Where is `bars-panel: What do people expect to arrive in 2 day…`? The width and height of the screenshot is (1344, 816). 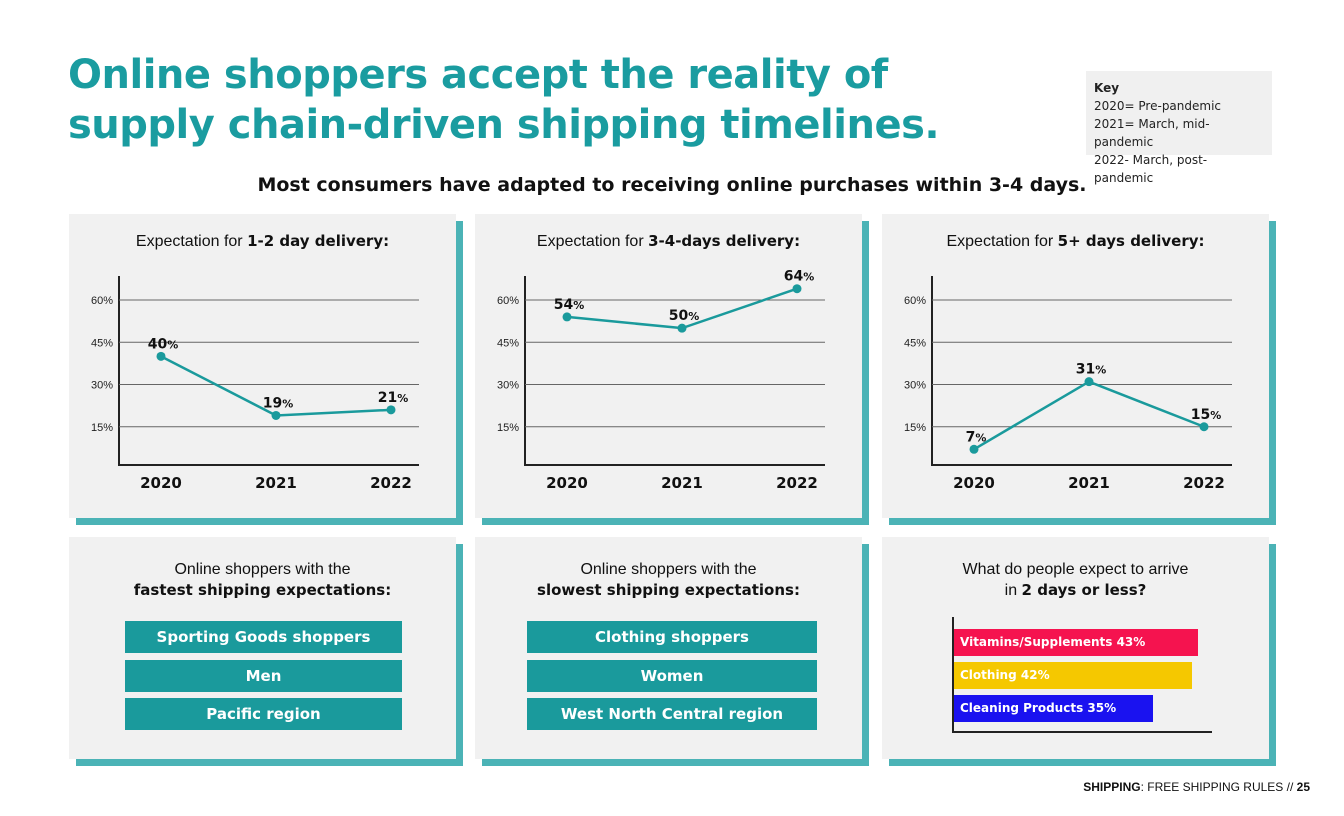
bars-panel: What do people expect to arrive in 2 day… is located at coordinates (1075, 648).